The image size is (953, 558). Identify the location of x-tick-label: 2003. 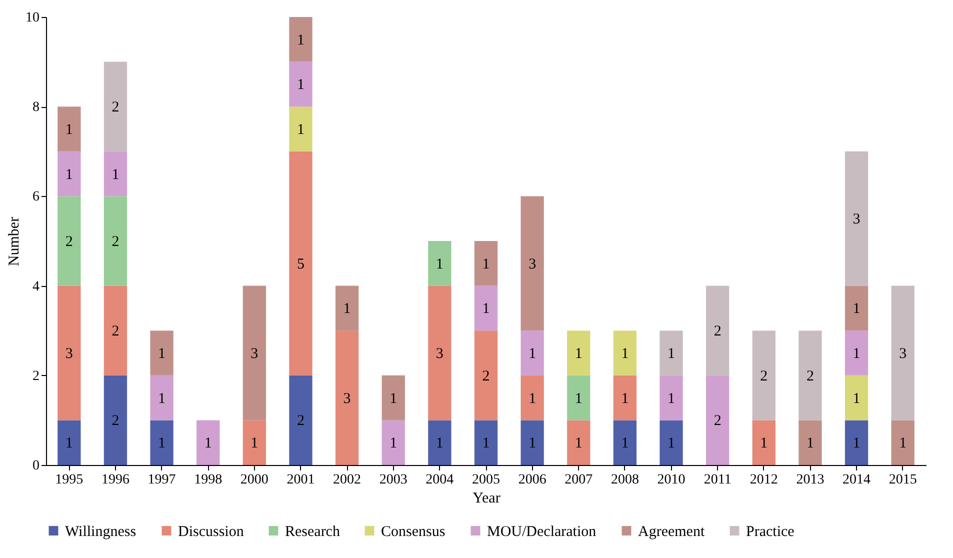
(393, 480).